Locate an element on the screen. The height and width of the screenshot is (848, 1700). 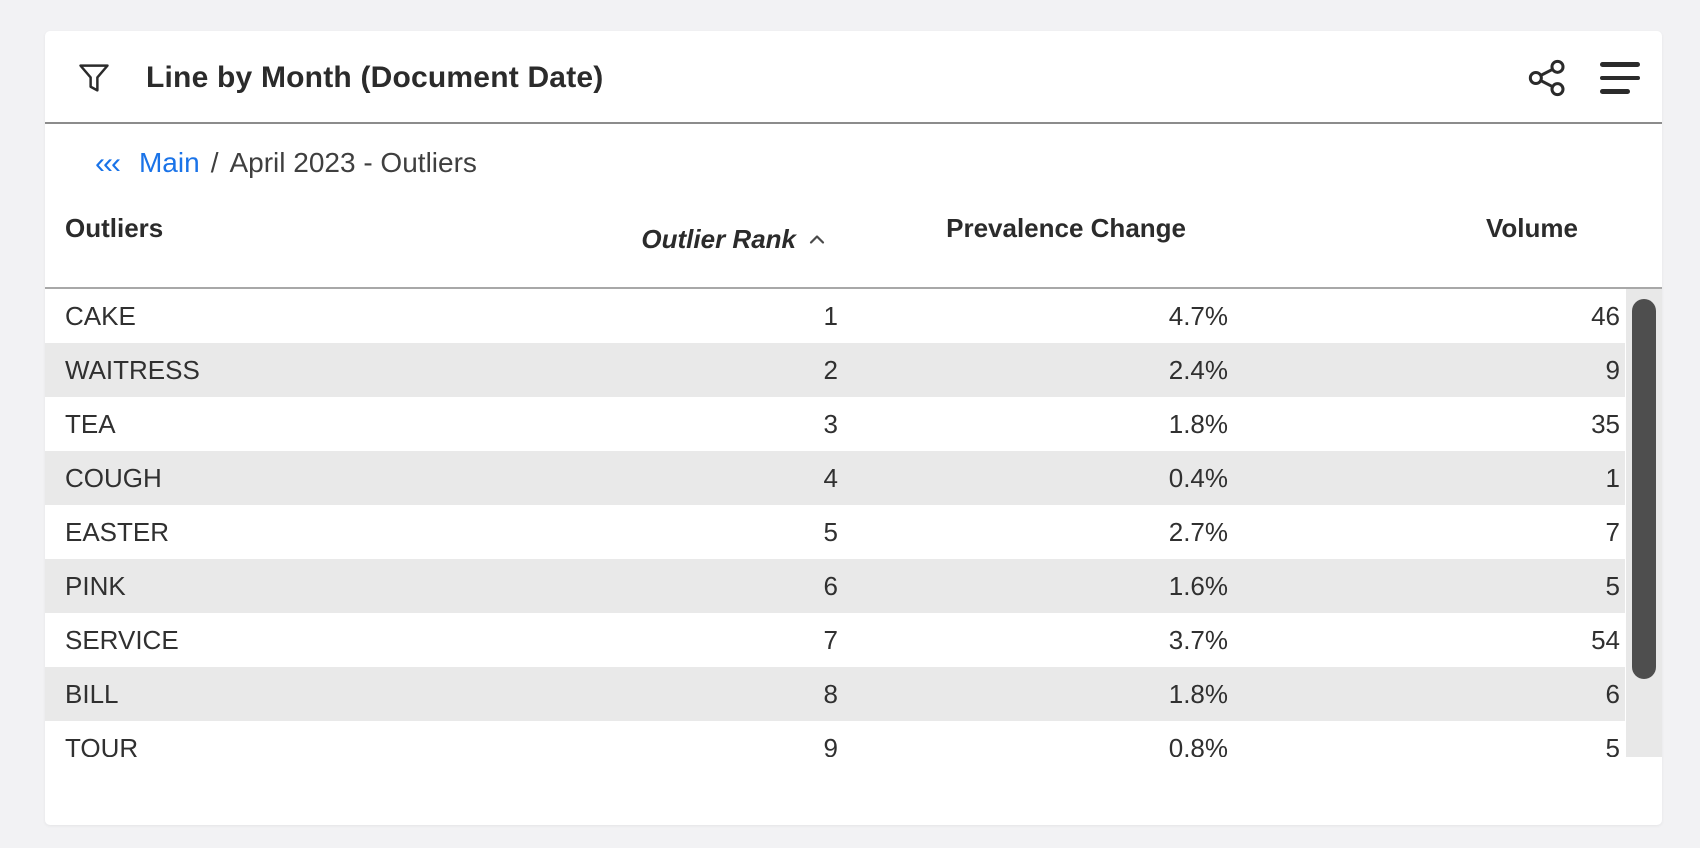
cell-rank: 9 is located at coordinates (830, 745).